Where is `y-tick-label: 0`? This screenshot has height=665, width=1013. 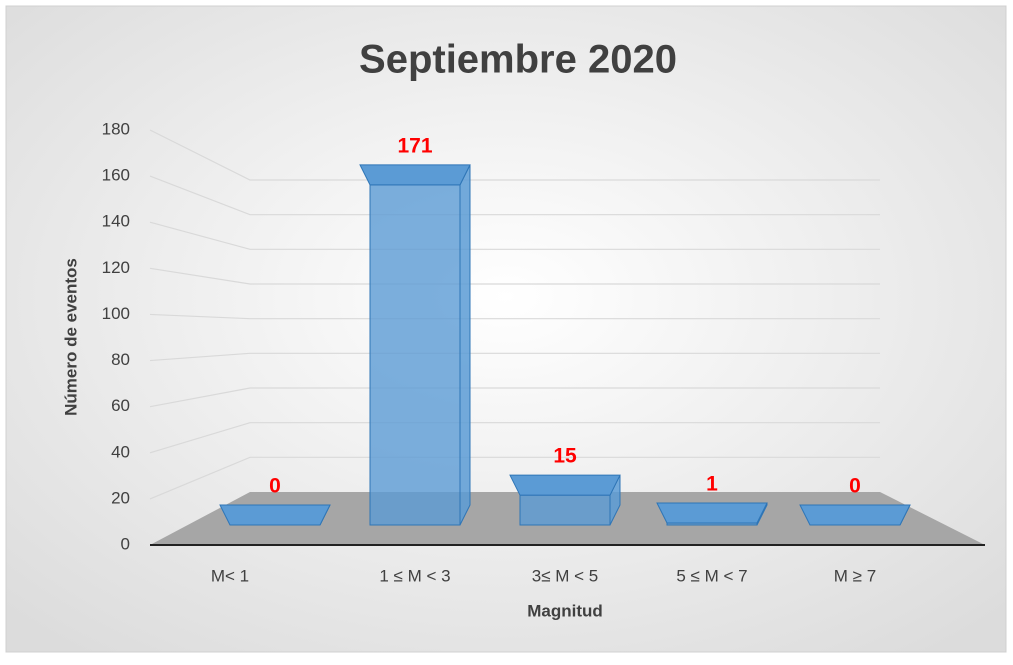
y-tick-label: 0 is located at coordinates (125, 543).